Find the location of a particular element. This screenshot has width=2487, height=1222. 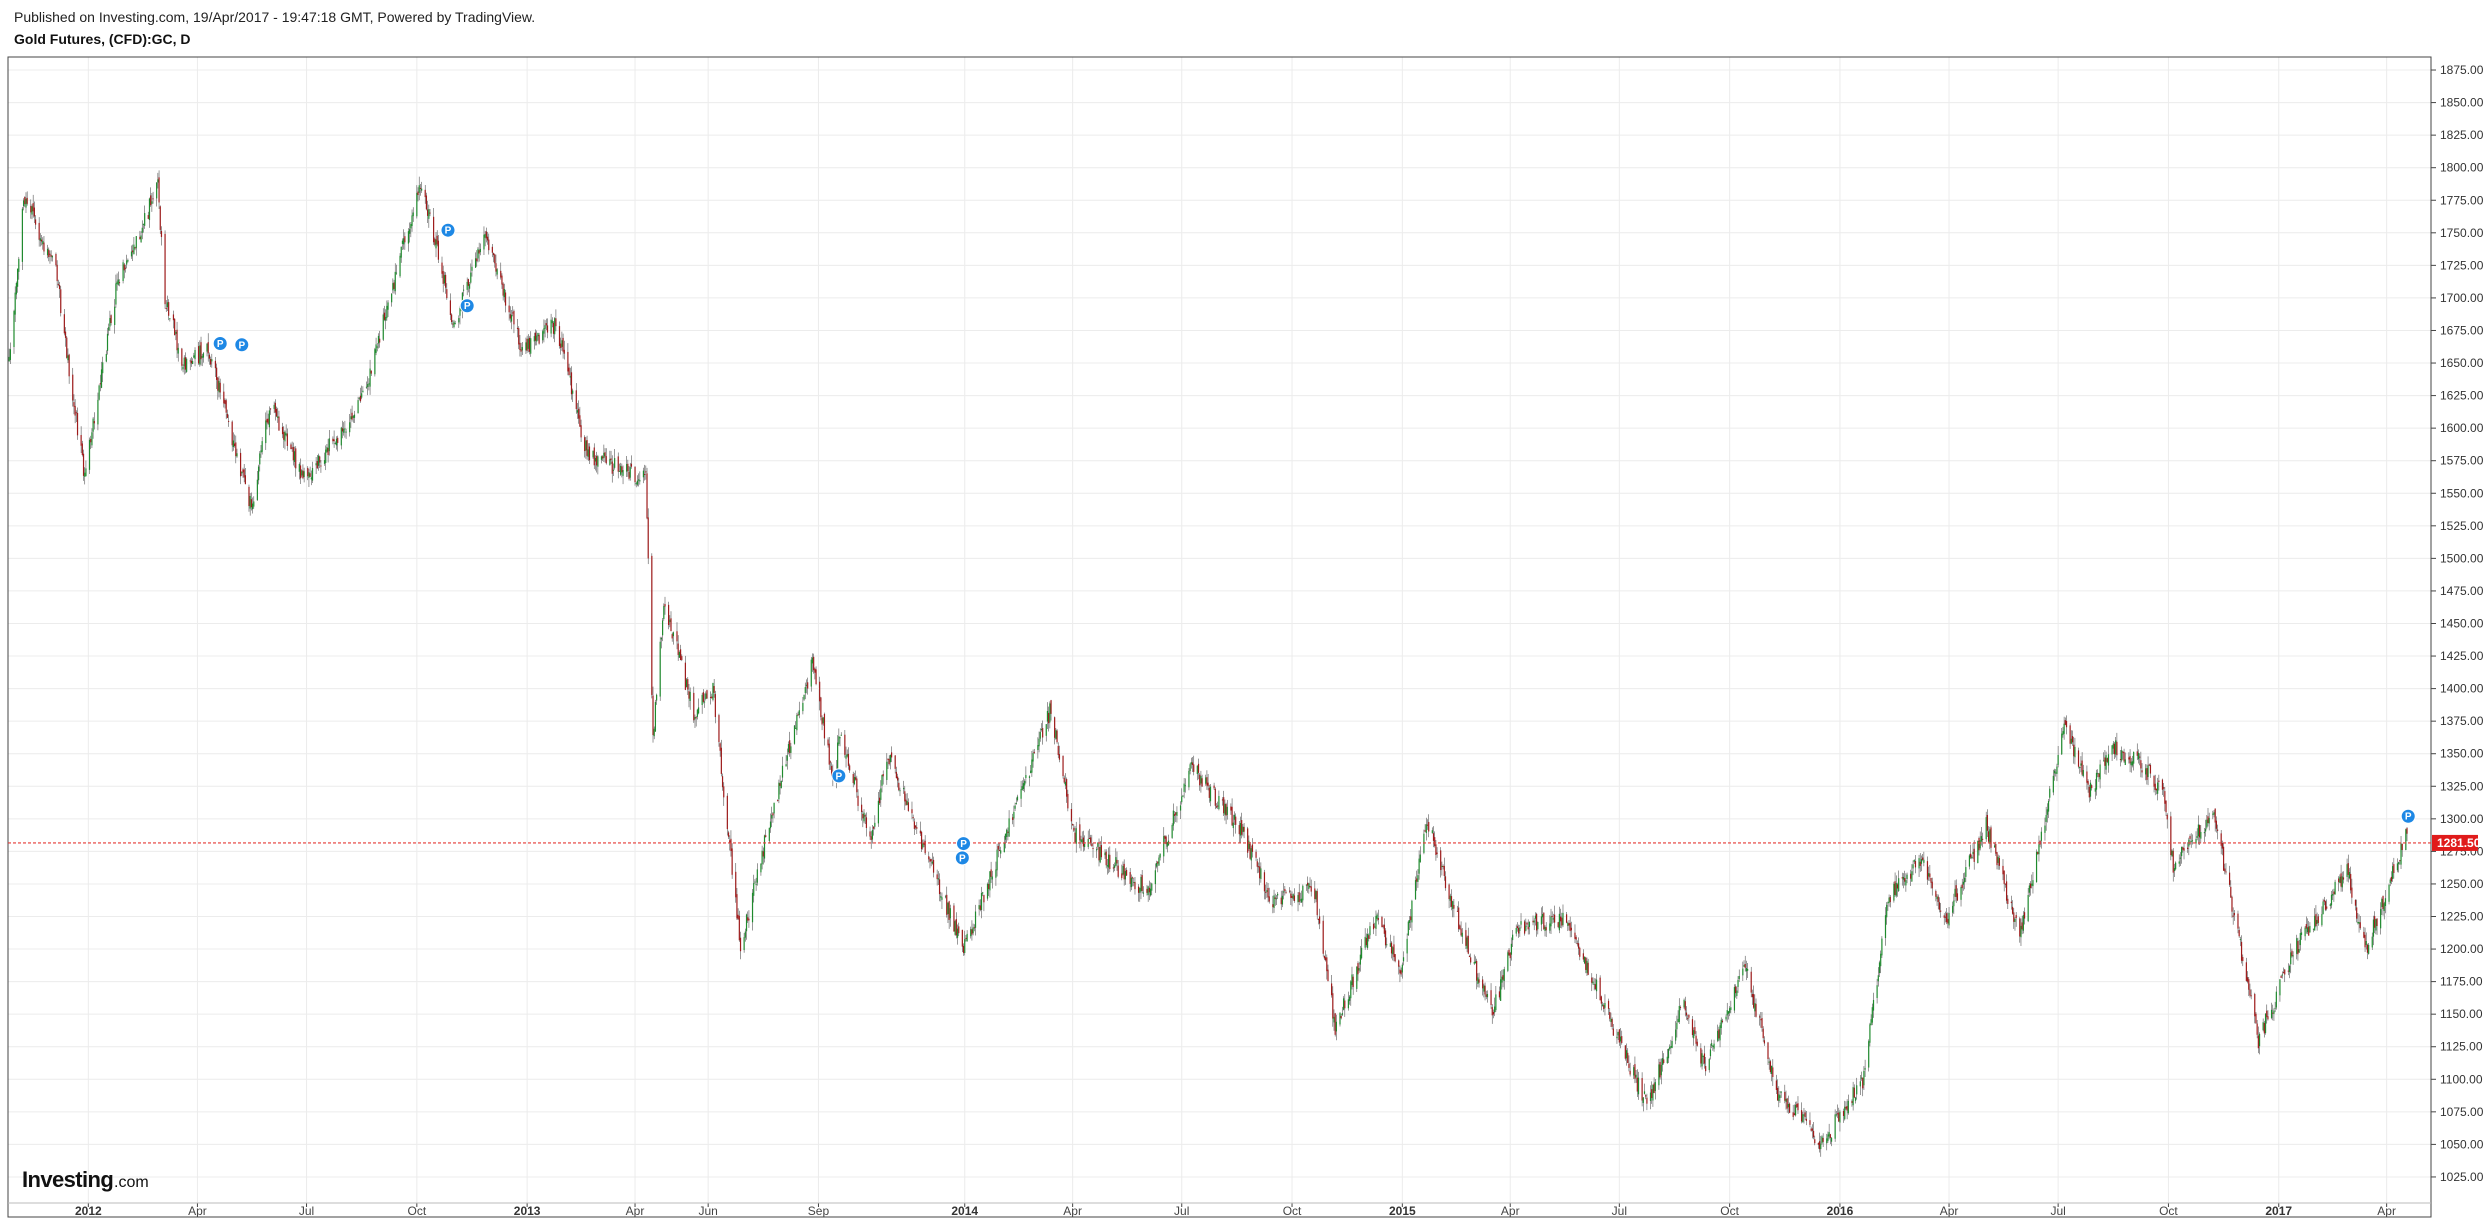

time-tick-label: Jul is located at coordinates (2057, 1211).